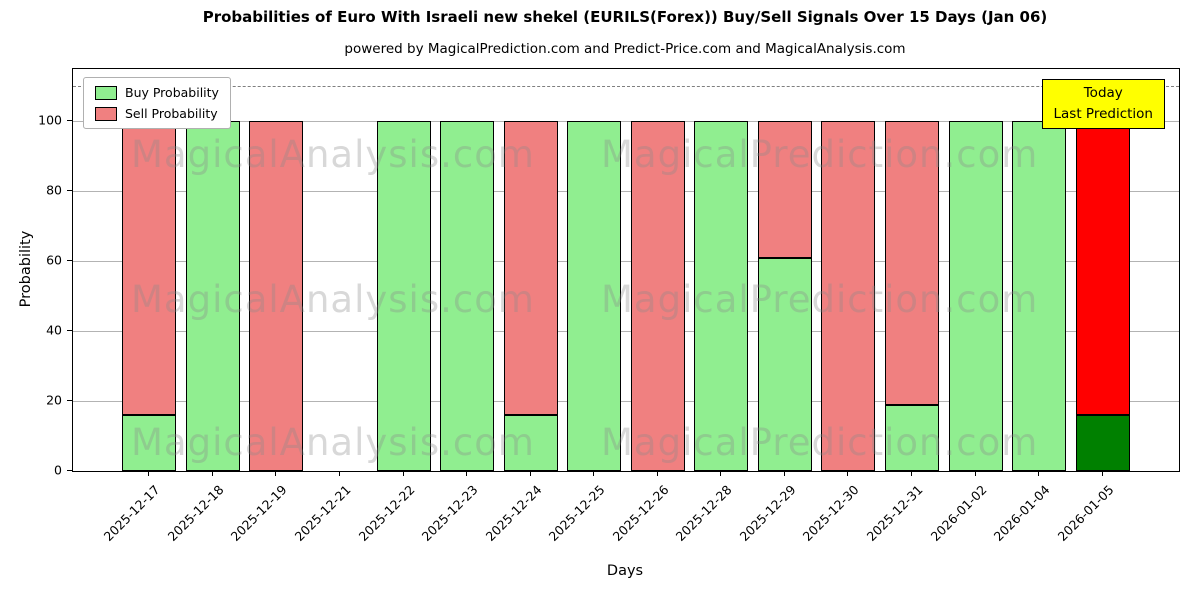 Image resolution: width=1200 pixels, height=600 pixels. Describe the element at coordinates (184, 511) in the screenshot. I see `x-tick-label-2025-12-18: 2025-12-18` at that location.